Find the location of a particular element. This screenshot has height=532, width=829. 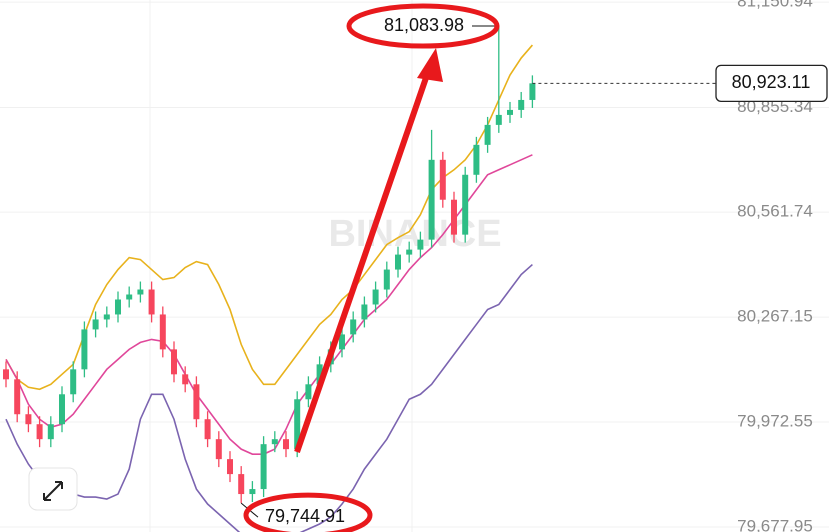

arrow is located at coordinates (362, 262).